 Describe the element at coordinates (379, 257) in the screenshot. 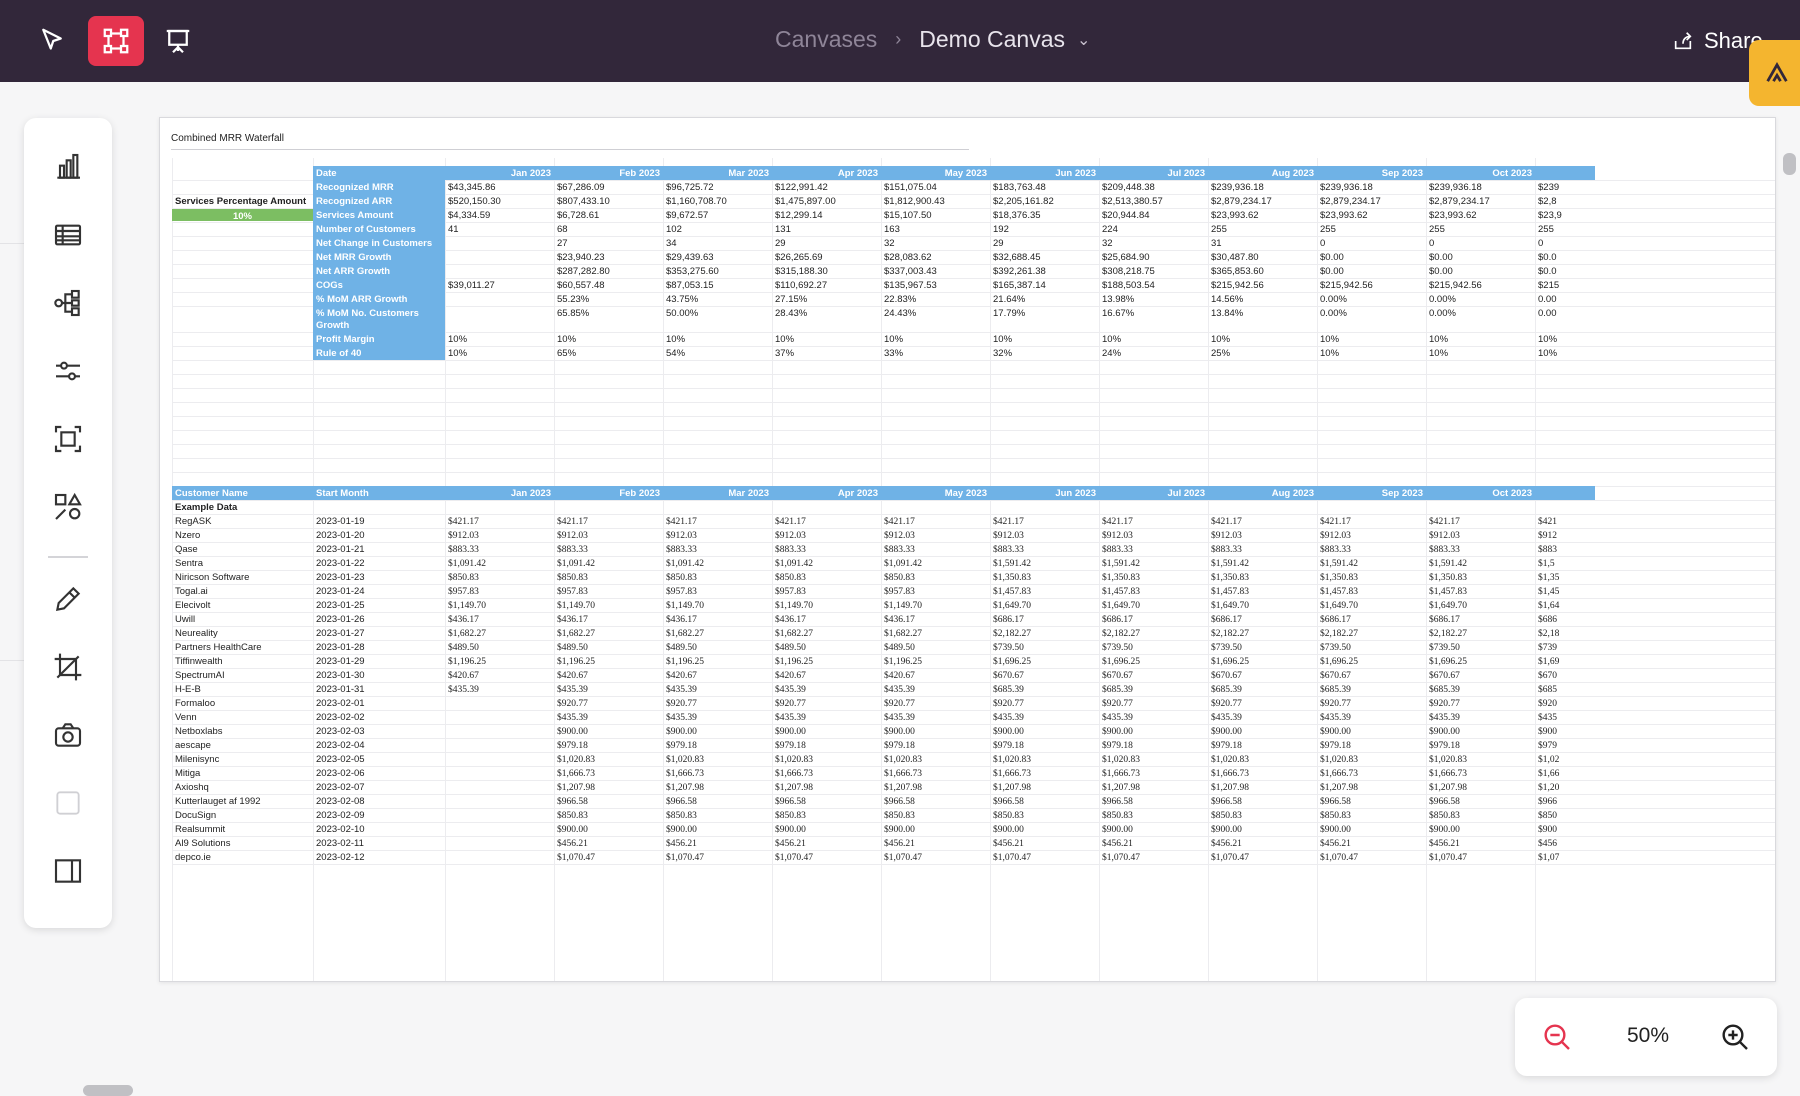

I see `table-cell: Net MRR Growth` at that location.